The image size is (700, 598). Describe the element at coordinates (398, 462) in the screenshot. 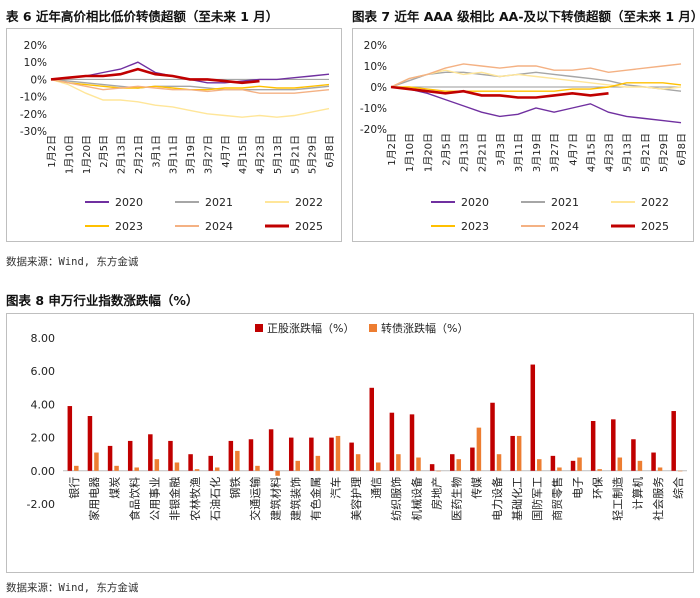

I see `bar-cb-纺织服饰` at that location.